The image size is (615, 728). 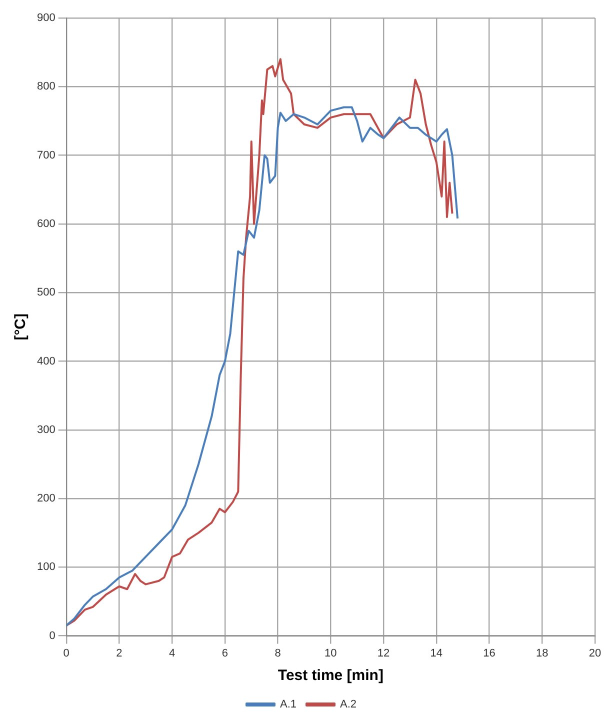 I want to click on x-tick-label: 6, so click(x=225, y=653).